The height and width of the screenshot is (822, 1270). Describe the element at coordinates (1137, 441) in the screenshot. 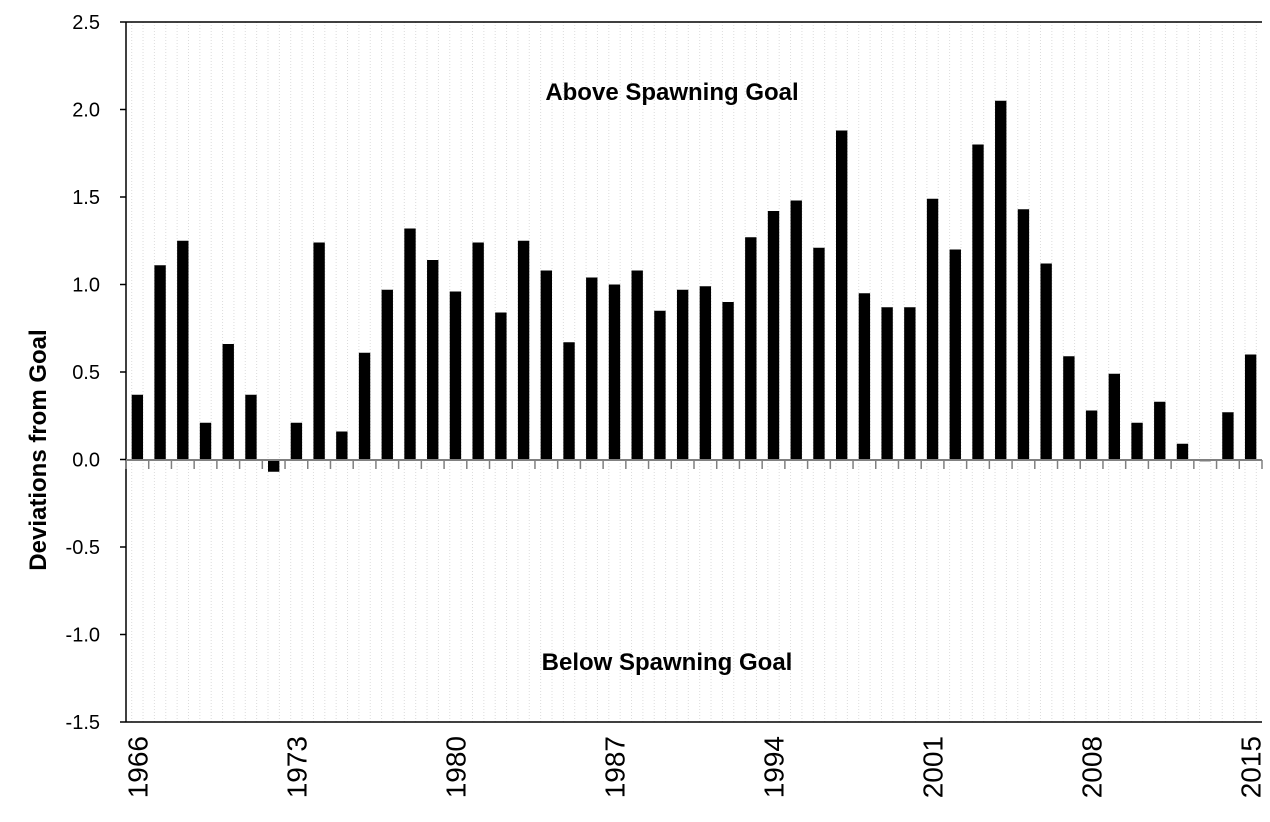

I see `bar-2010` at that location.